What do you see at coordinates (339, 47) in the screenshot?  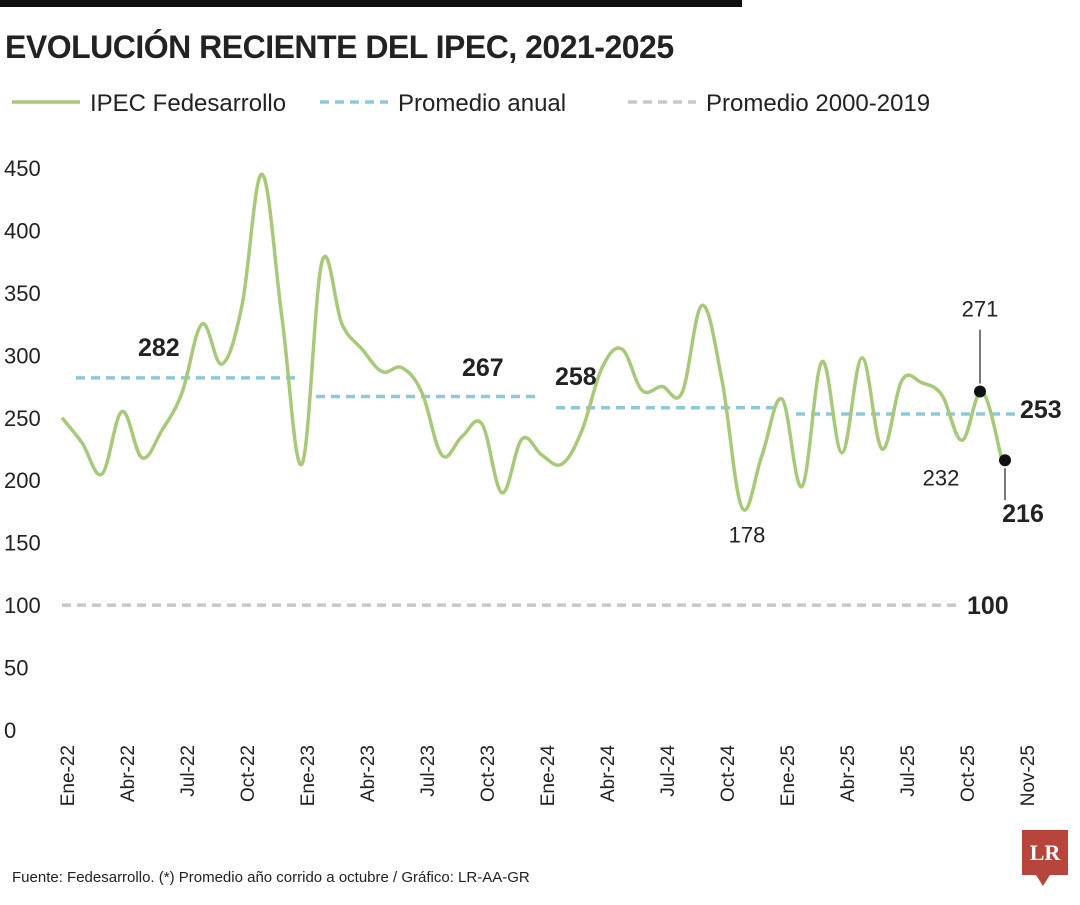 I see `chart-title: EVOLUCIÓN RECIENTE DEL IPEC, 2021-2025` at bounding box center [339, 47].